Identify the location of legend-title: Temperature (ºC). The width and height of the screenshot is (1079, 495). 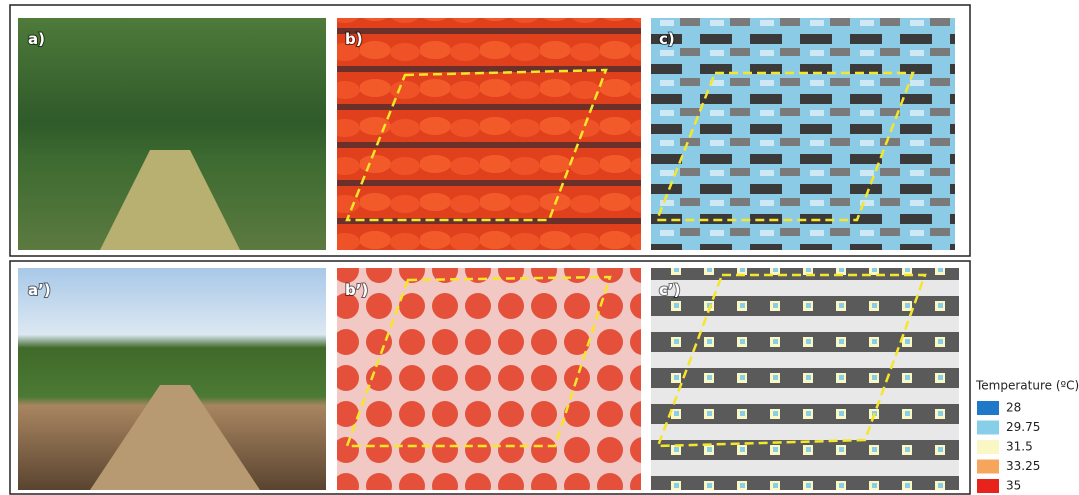
(1027, 386).